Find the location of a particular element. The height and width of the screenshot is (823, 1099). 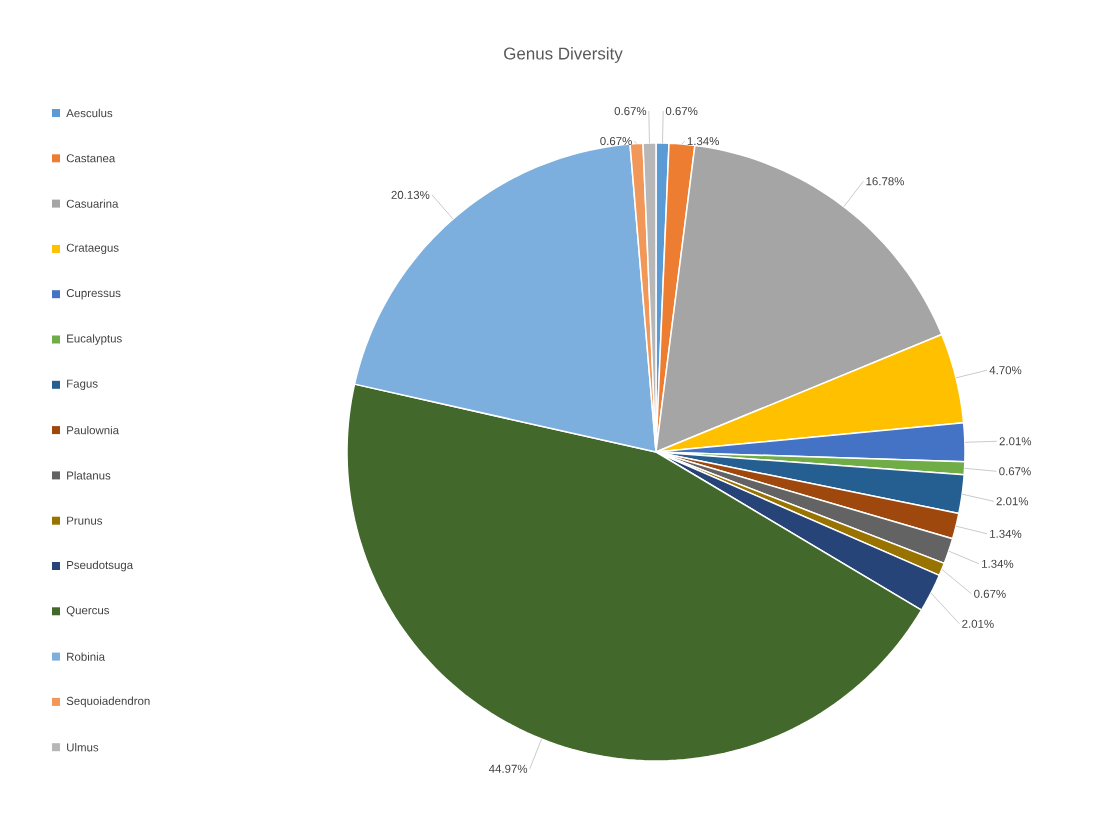

legend-label: Casuarina is located at coordinates (92, 203).